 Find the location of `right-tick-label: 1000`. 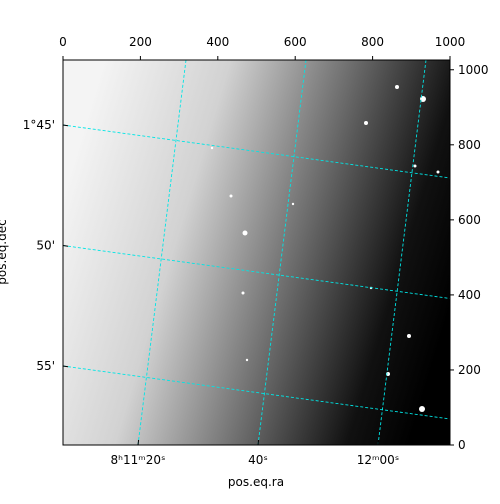

right-tick-label: 1000 is located at coordinates (473, 70).